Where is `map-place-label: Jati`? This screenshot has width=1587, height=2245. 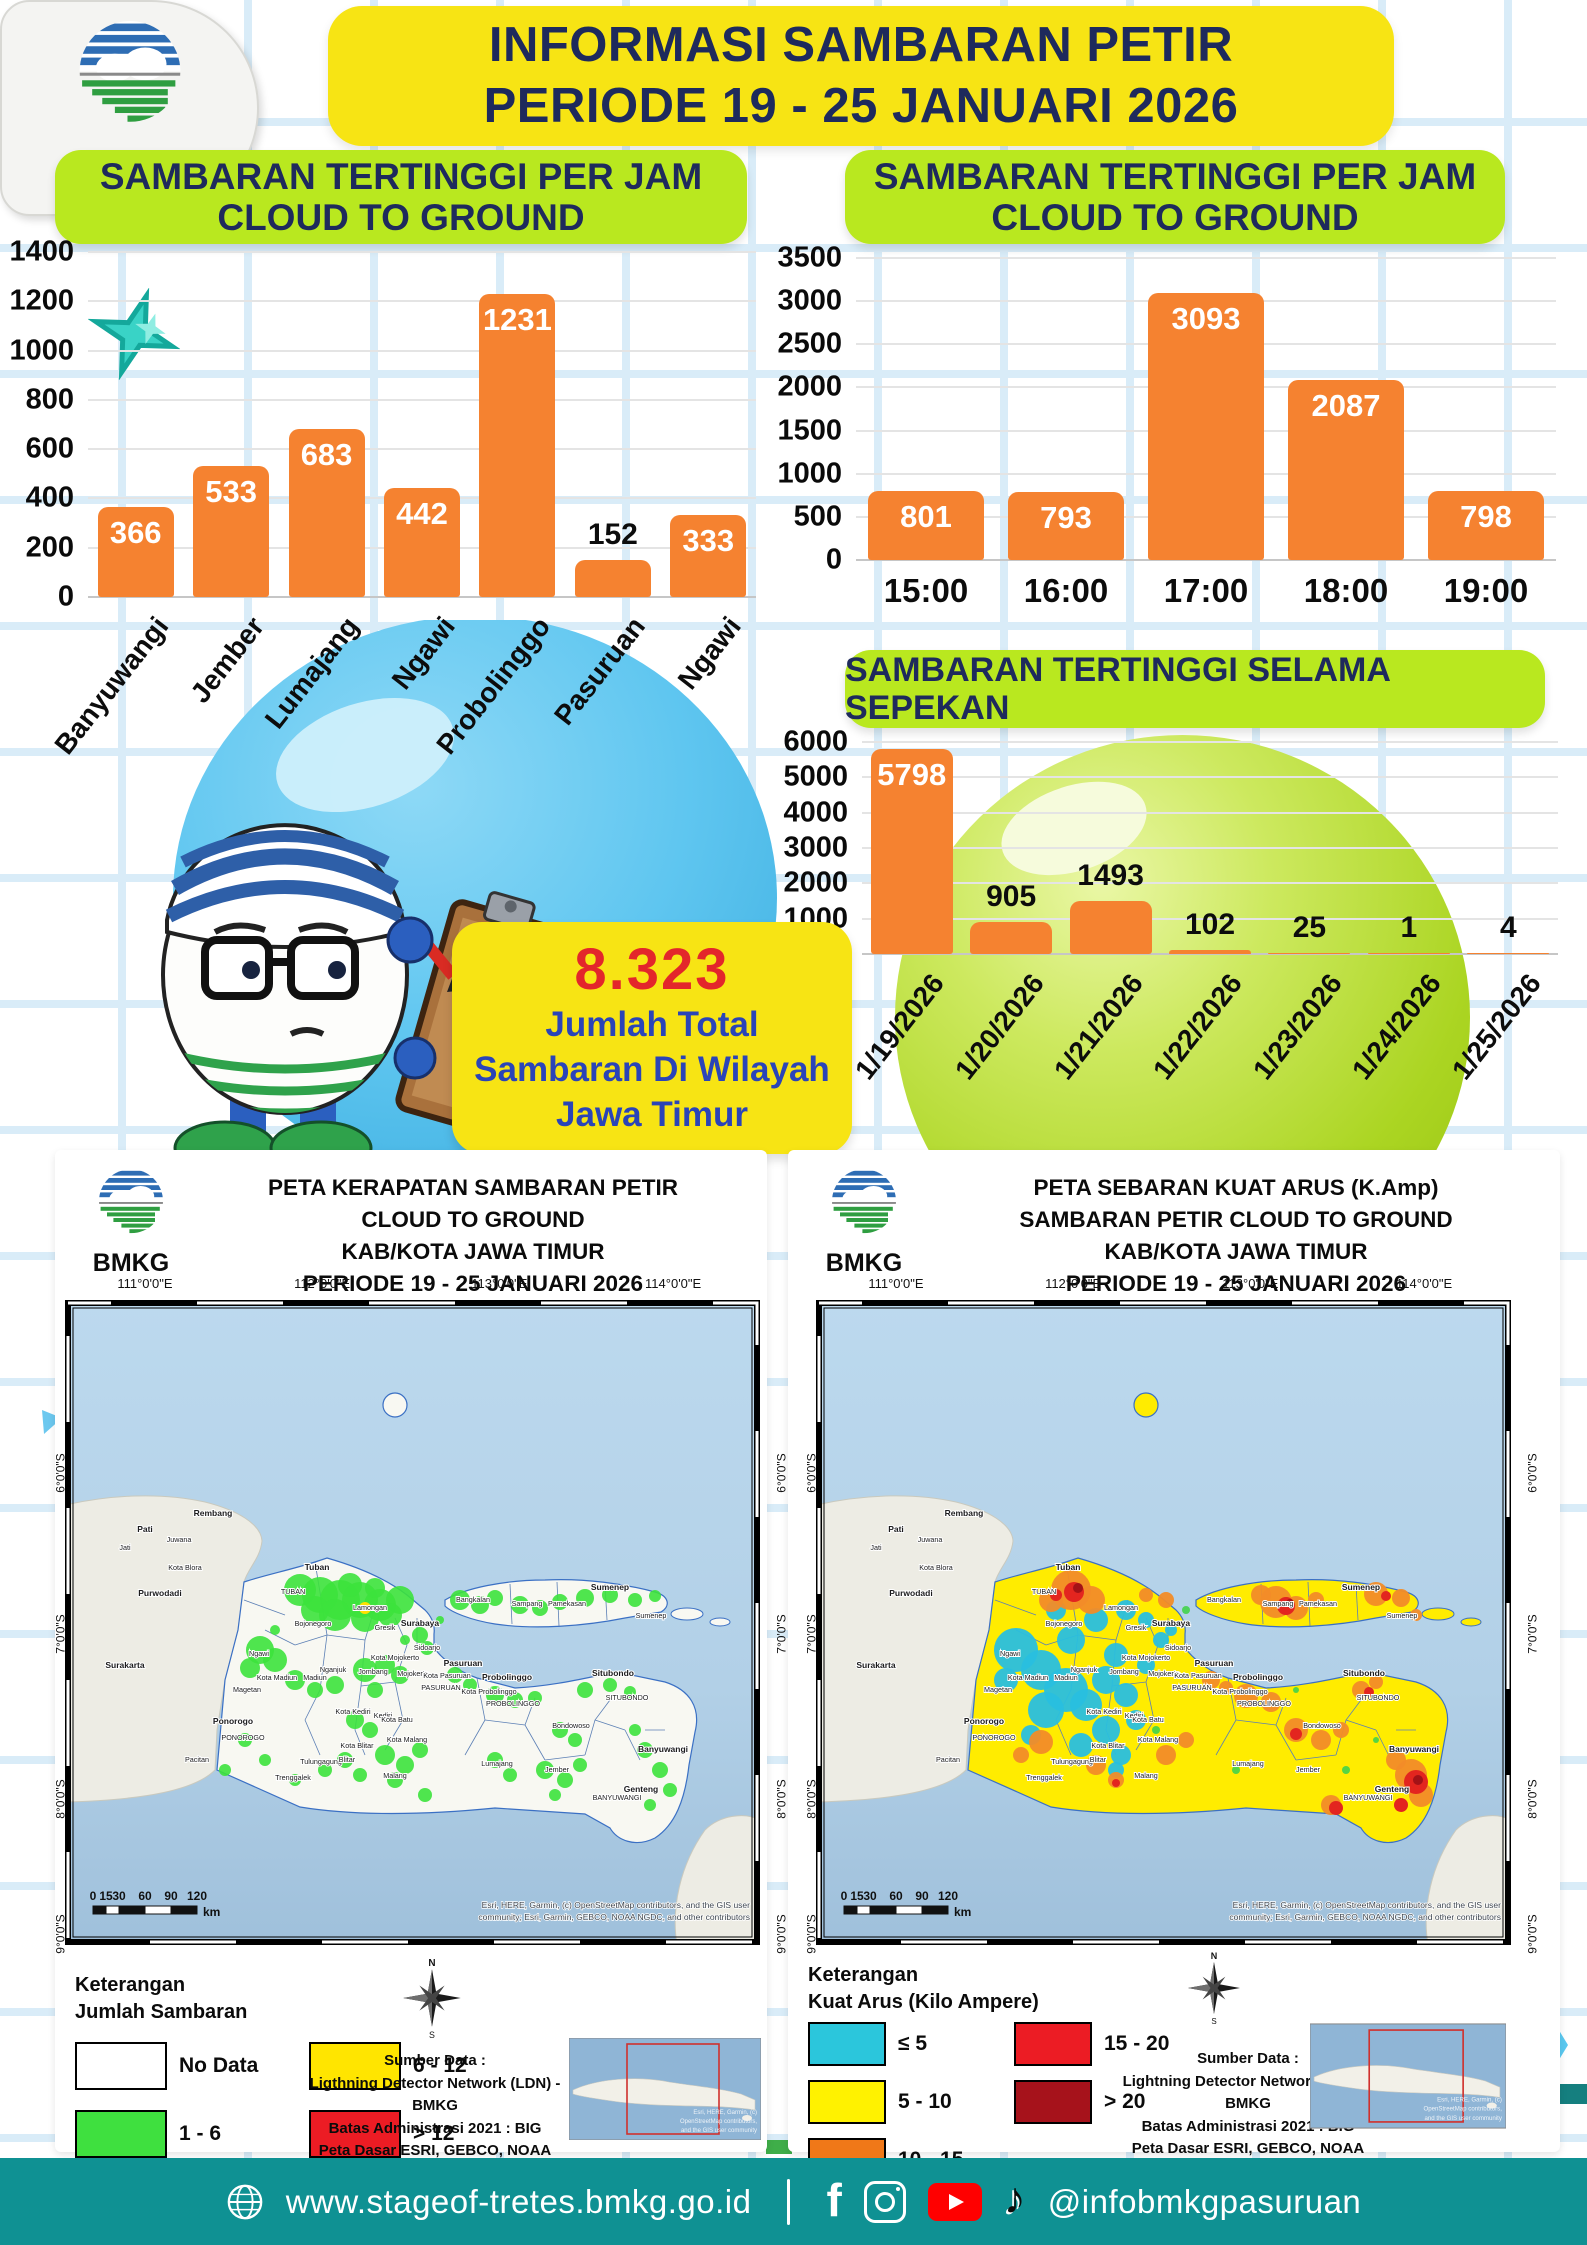 map-place-label: Jati is located at coordinates (876, 1547).